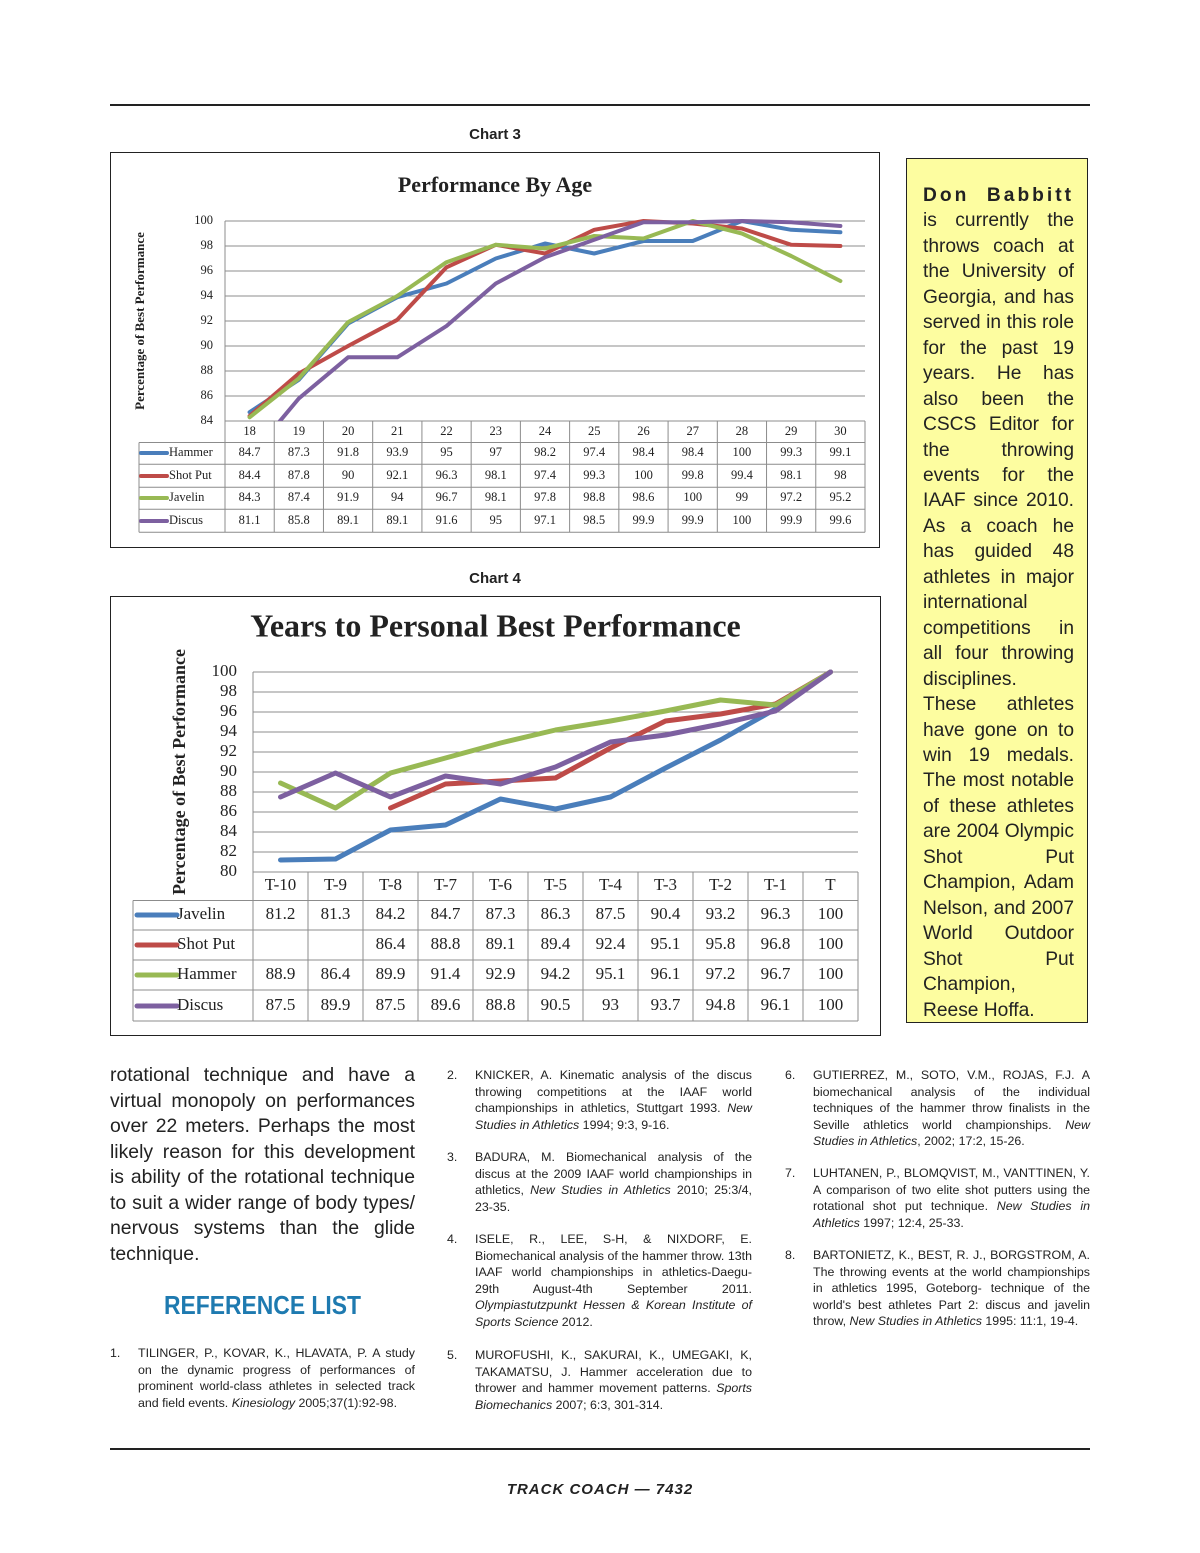 The width and height of the screenshot is (1200, 1553). What do you see at coordinates (721, 913) in the screenshot?
I see `table-value: 93.2` at bounding box center [721, 913].